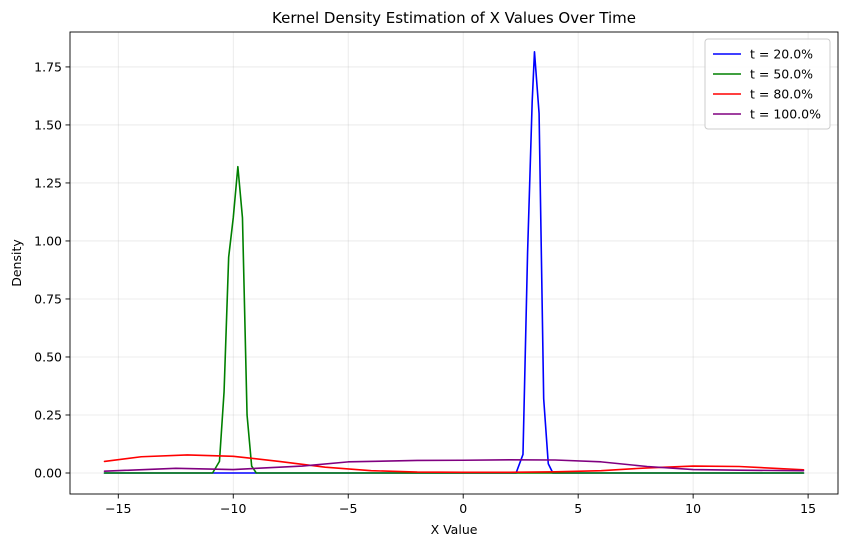 This screenshot has height=547, width=855. I want to click on x-tick-label: −15, so click(118, 508).